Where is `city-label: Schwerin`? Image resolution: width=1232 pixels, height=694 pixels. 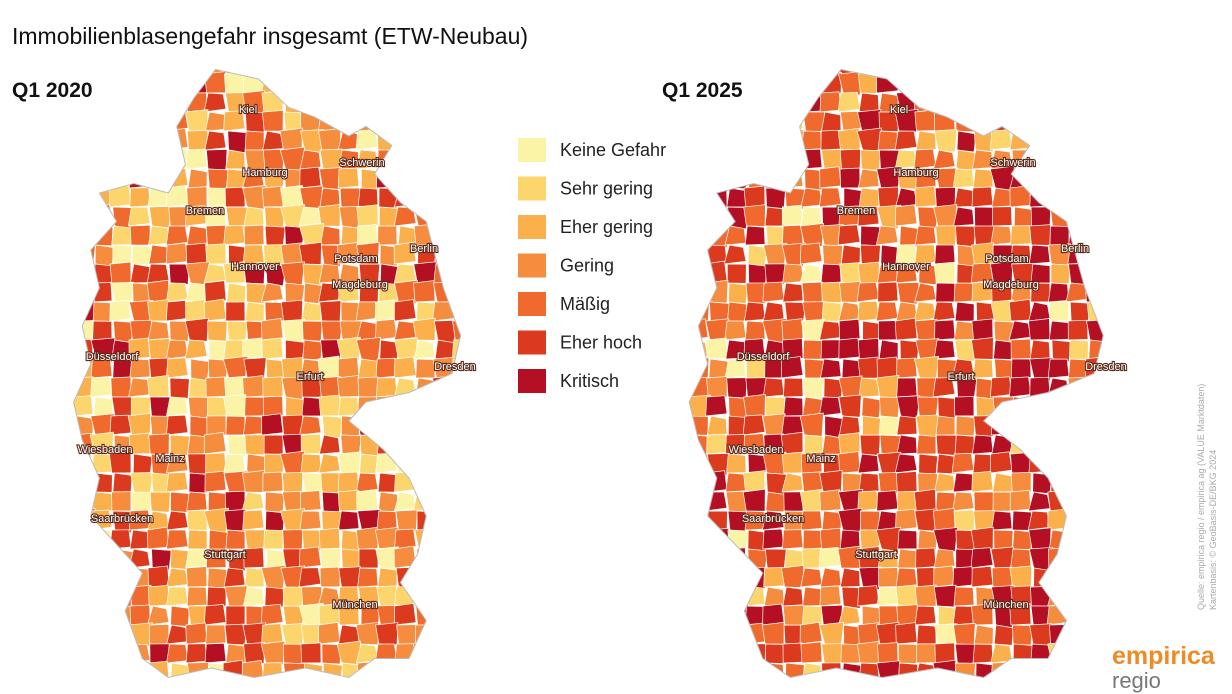 city-label: Schwerin is located at coordinates (361, 163).